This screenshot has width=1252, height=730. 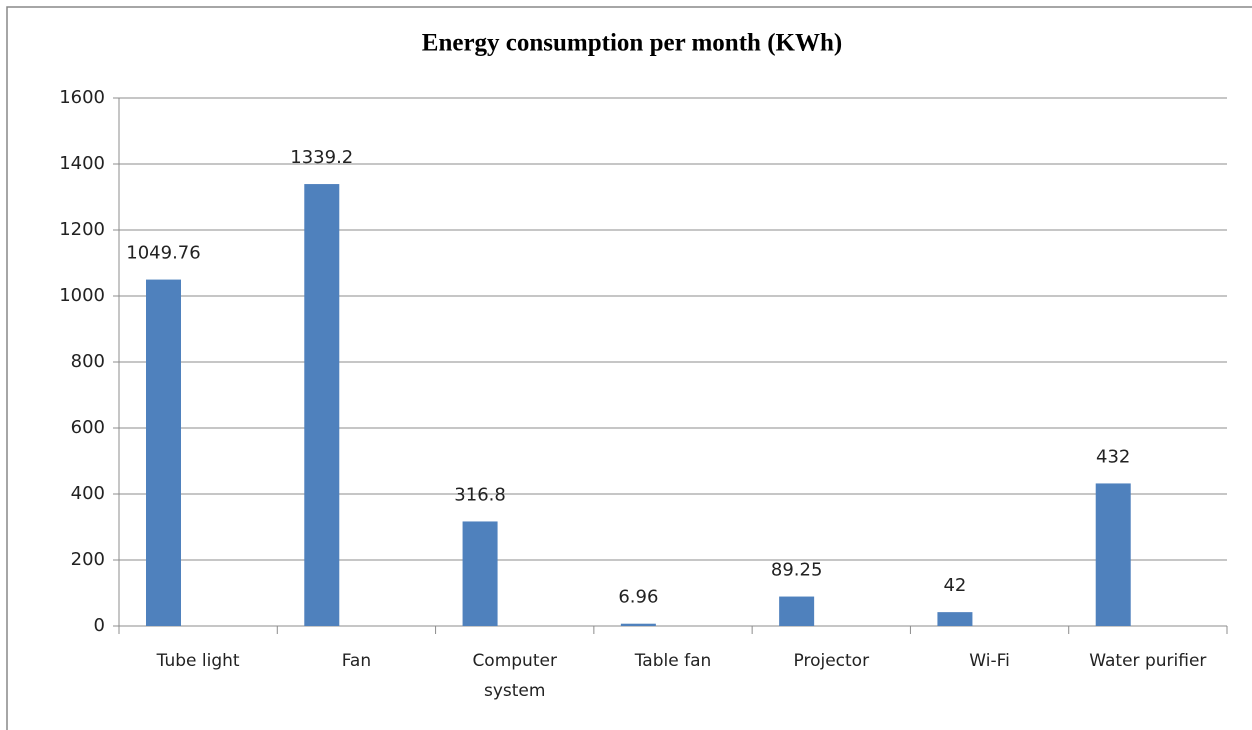 I want to click on y-tick-label: 1200, so click(x=82, y=229).